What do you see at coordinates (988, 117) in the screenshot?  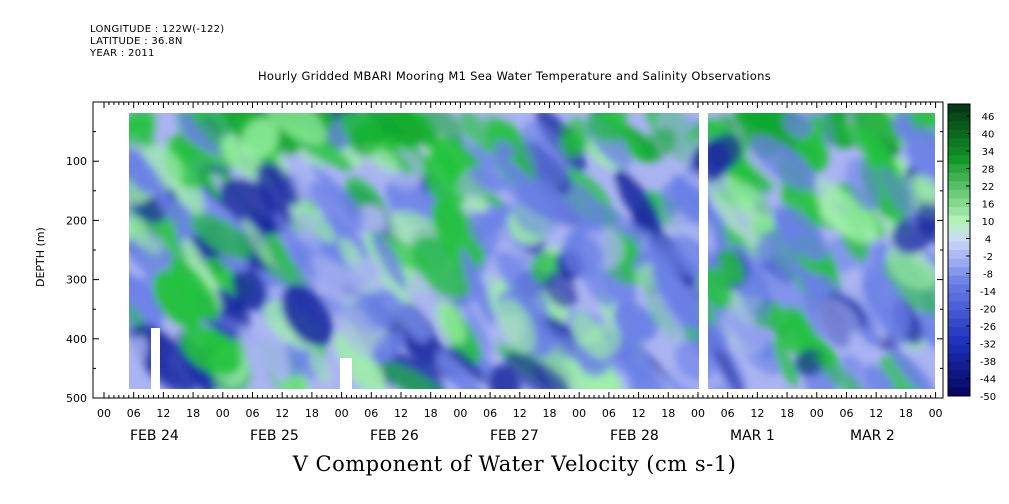 I see `colorbar-label: 46` at bounding box center [988, 117].